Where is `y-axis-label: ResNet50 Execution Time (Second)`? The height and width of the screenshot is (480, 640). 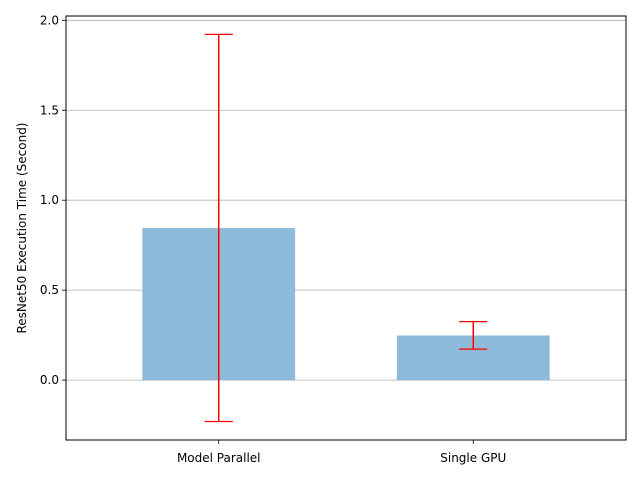
y-axis-label: ResNet50 Execution Time (Second) is located at coordinates (22, 228).